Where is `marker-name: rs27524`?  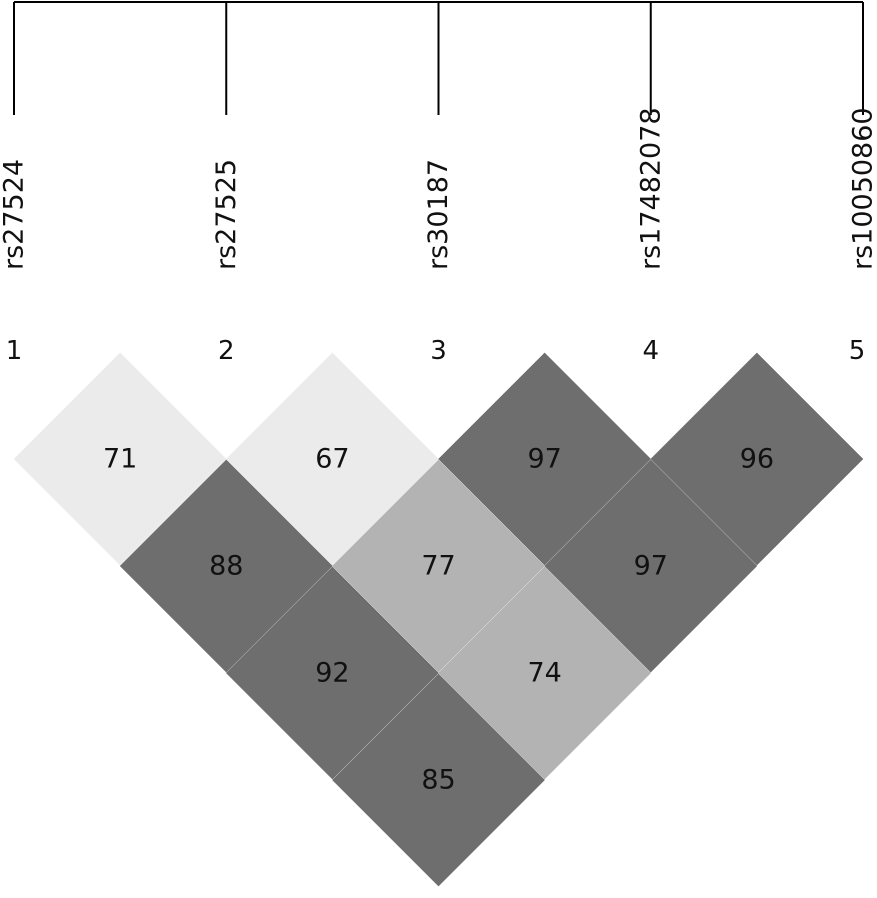
marker-name: rs27524 is located at coordinates (15, 214).